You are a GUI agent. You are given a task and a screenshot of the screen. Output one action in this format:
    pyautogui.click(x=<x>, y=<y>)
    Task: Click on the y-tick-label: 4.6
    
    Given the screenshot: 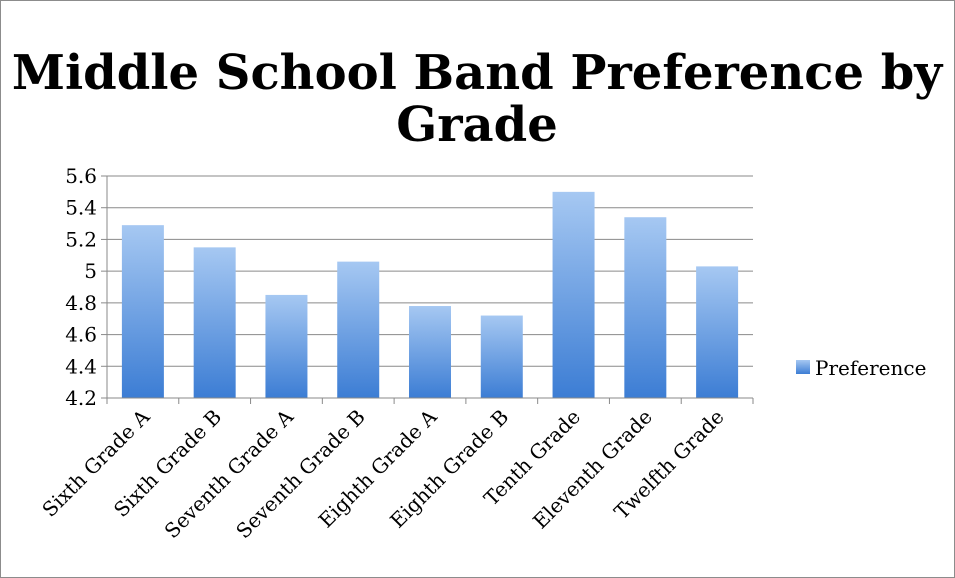 What is the action you would take?
    pyautogui.click(x=81, y=335)
    